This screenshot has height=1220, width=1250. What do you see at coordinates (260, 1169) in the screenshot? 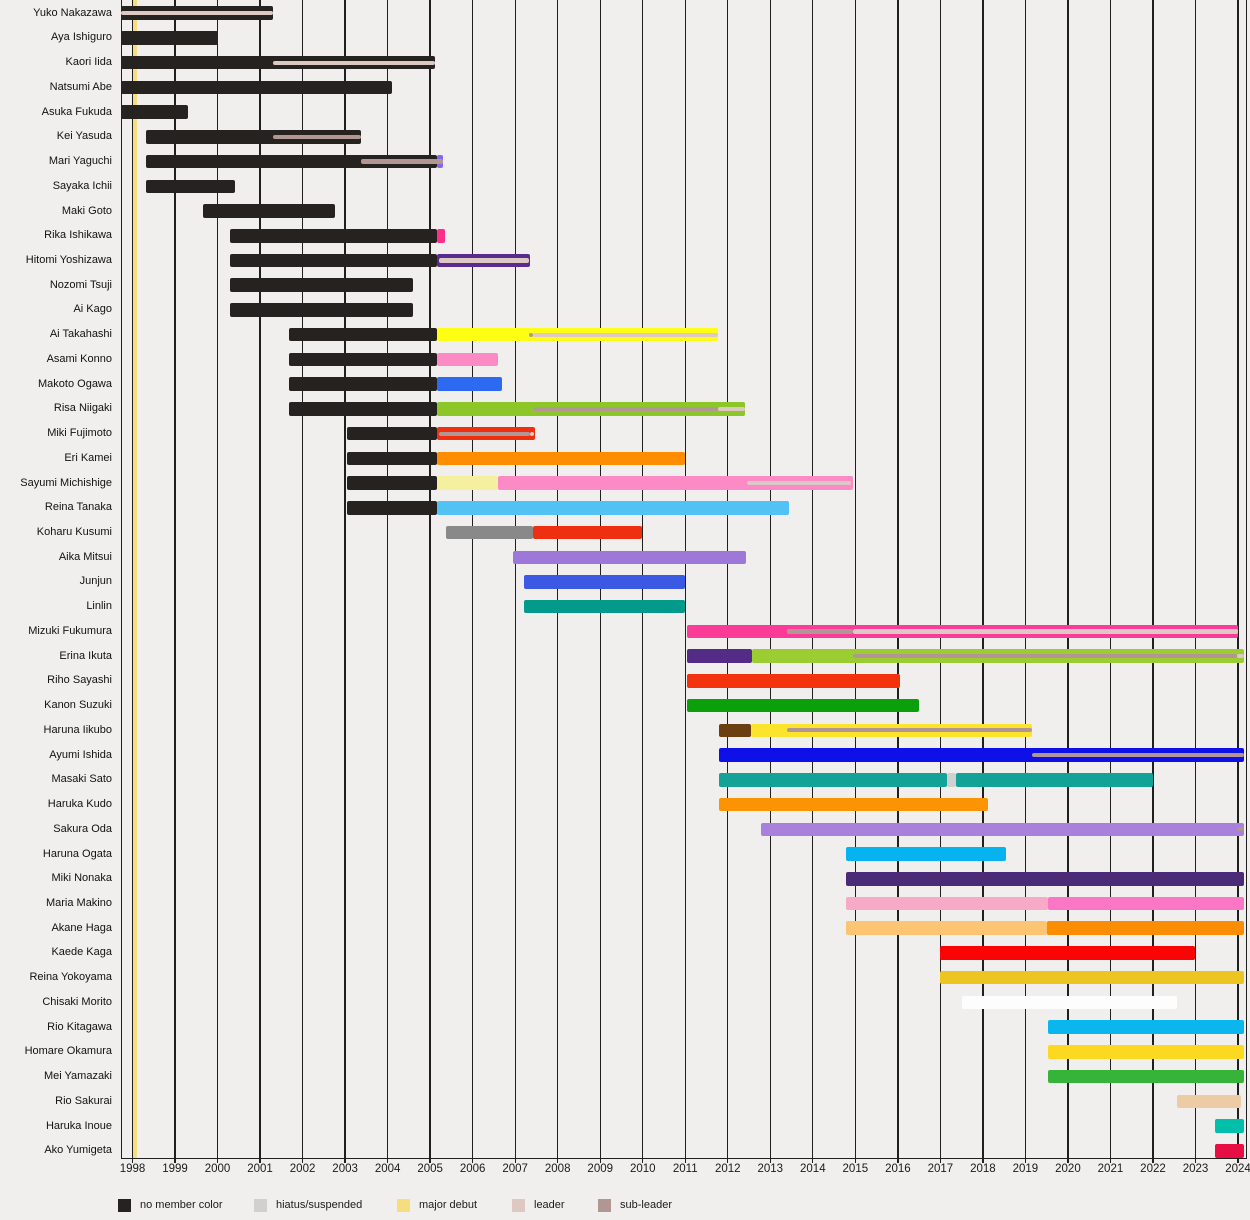
I see `year-tick-label: 2001` at bounding box center [260, 1169].